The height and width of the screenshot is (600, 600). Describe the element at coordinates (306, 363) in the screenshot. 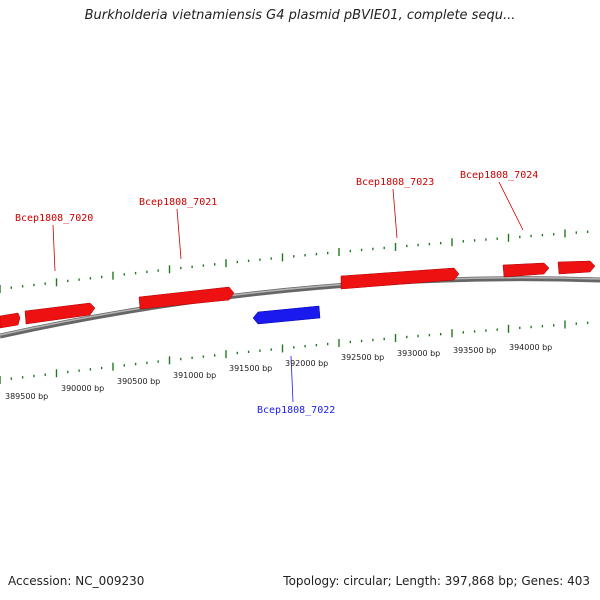

I see `bp-label: 392000 bp` at that location.